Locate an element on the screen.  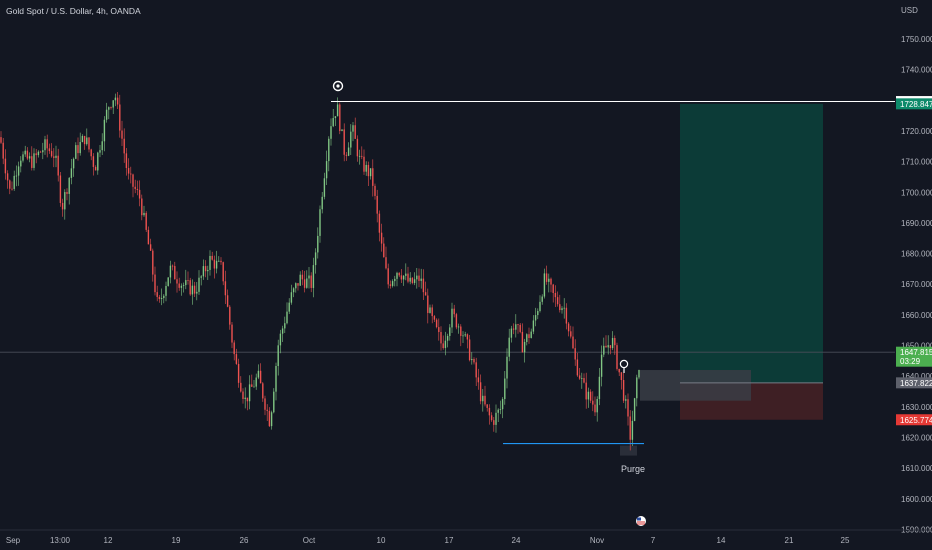
y-tick-label: 1650.000 is located at coordinates (916, 346).